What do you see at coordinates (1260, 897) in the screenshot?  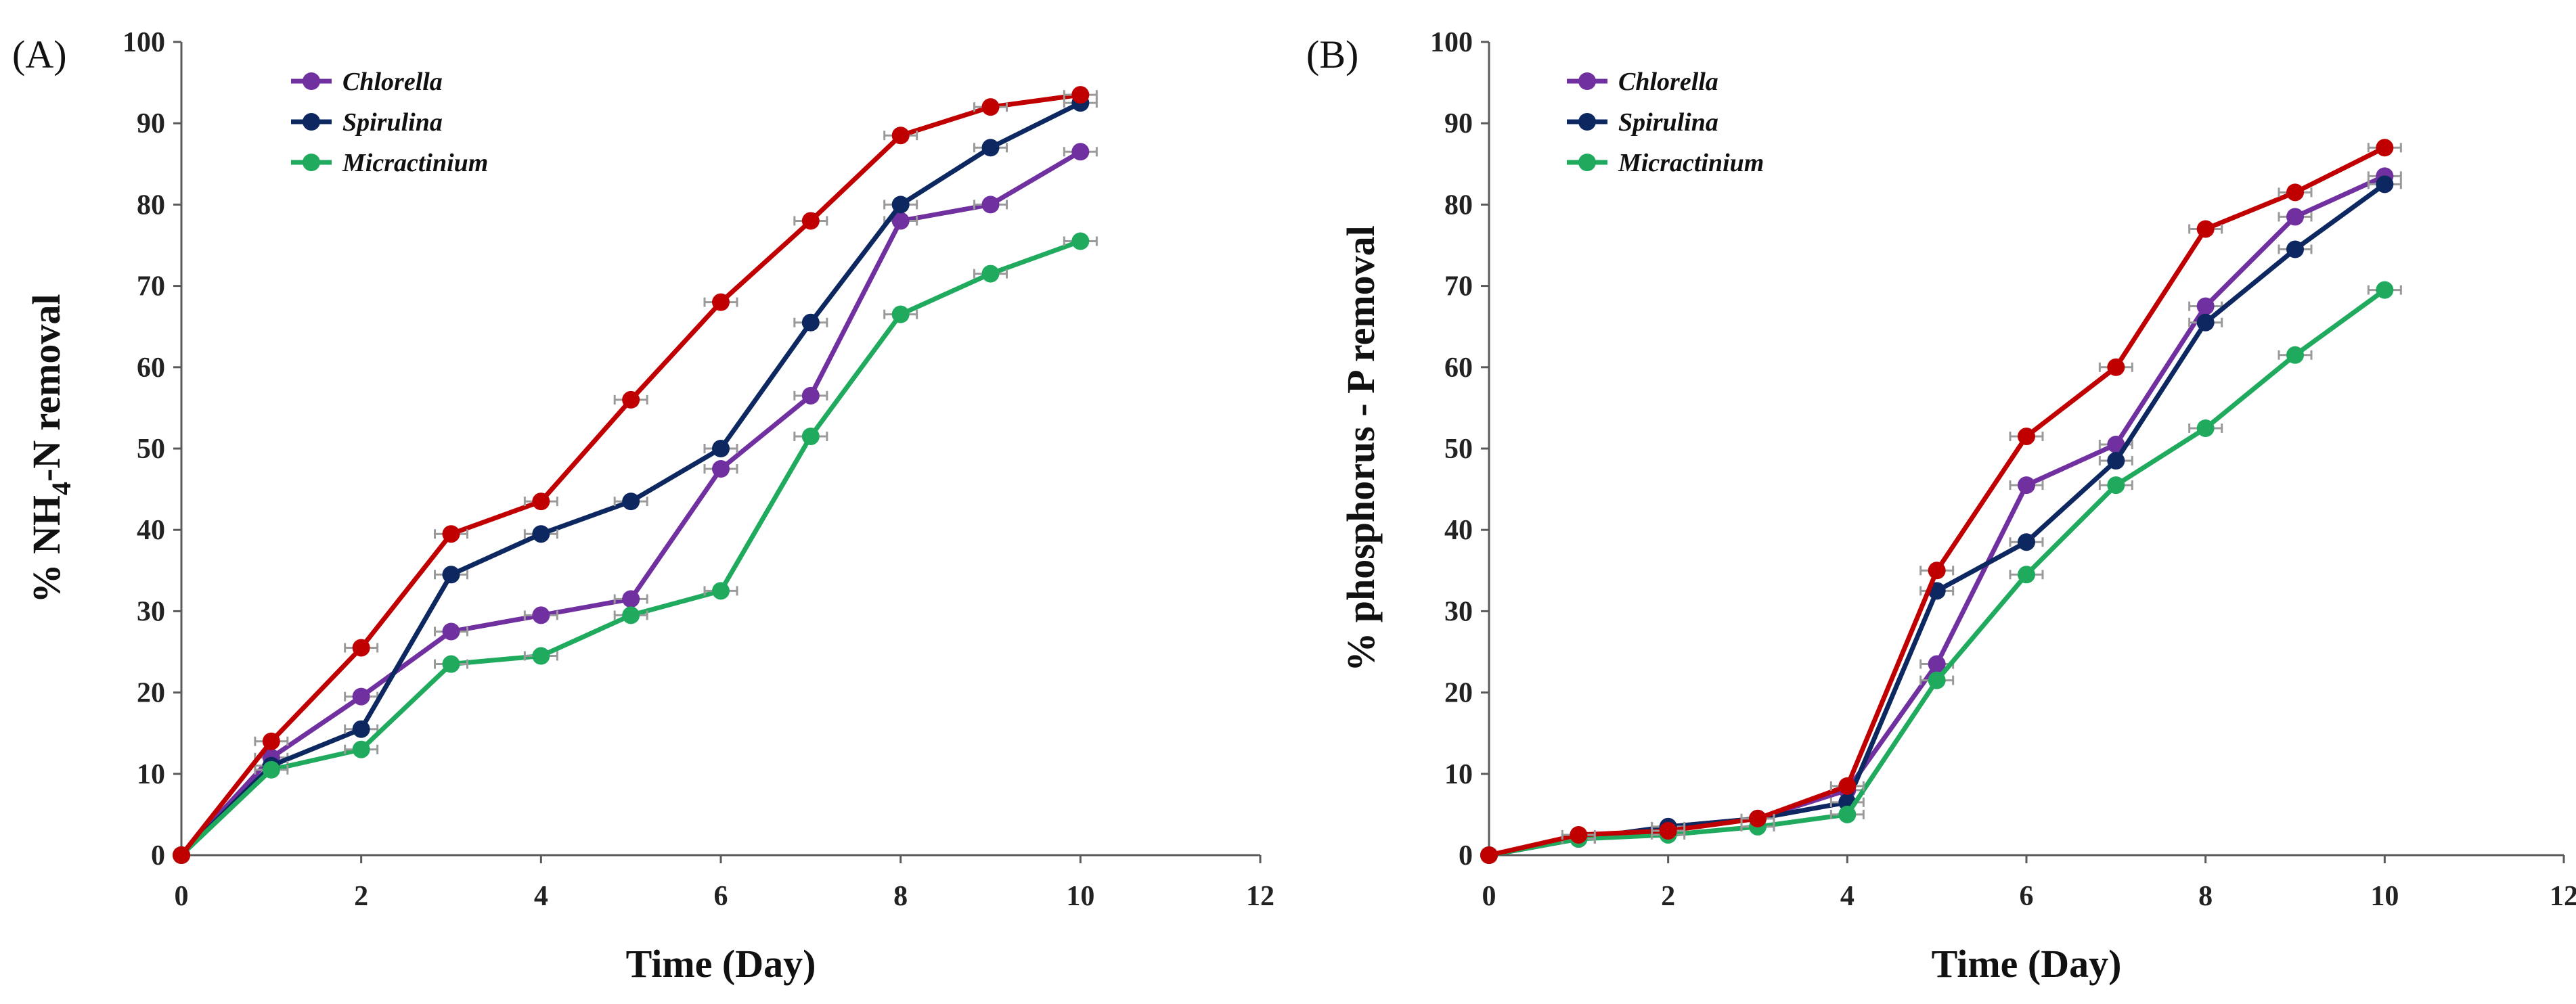 I see `x-tick-label: 12` at bounding box center [1260, 897].